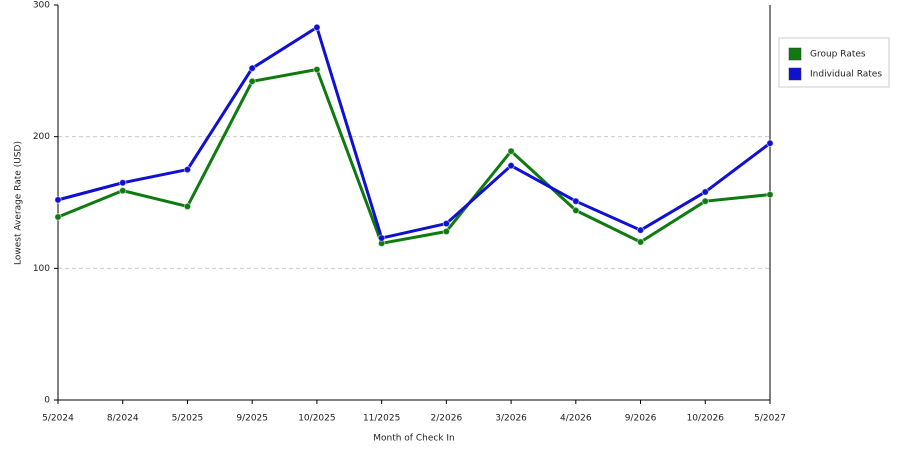 The height and width of the screenshot is (450, 900). I want to click on x-tick-label: 5/2027, so click(770, 419).